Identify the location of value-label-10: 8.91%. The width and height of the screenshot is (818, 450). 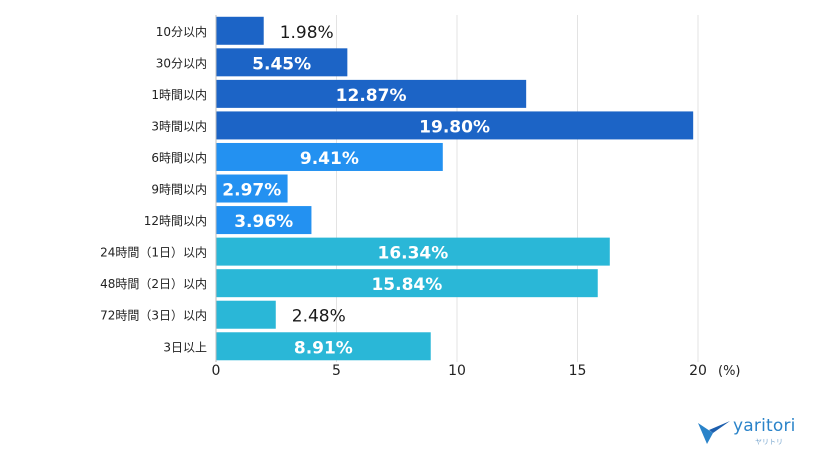
(323, 348).